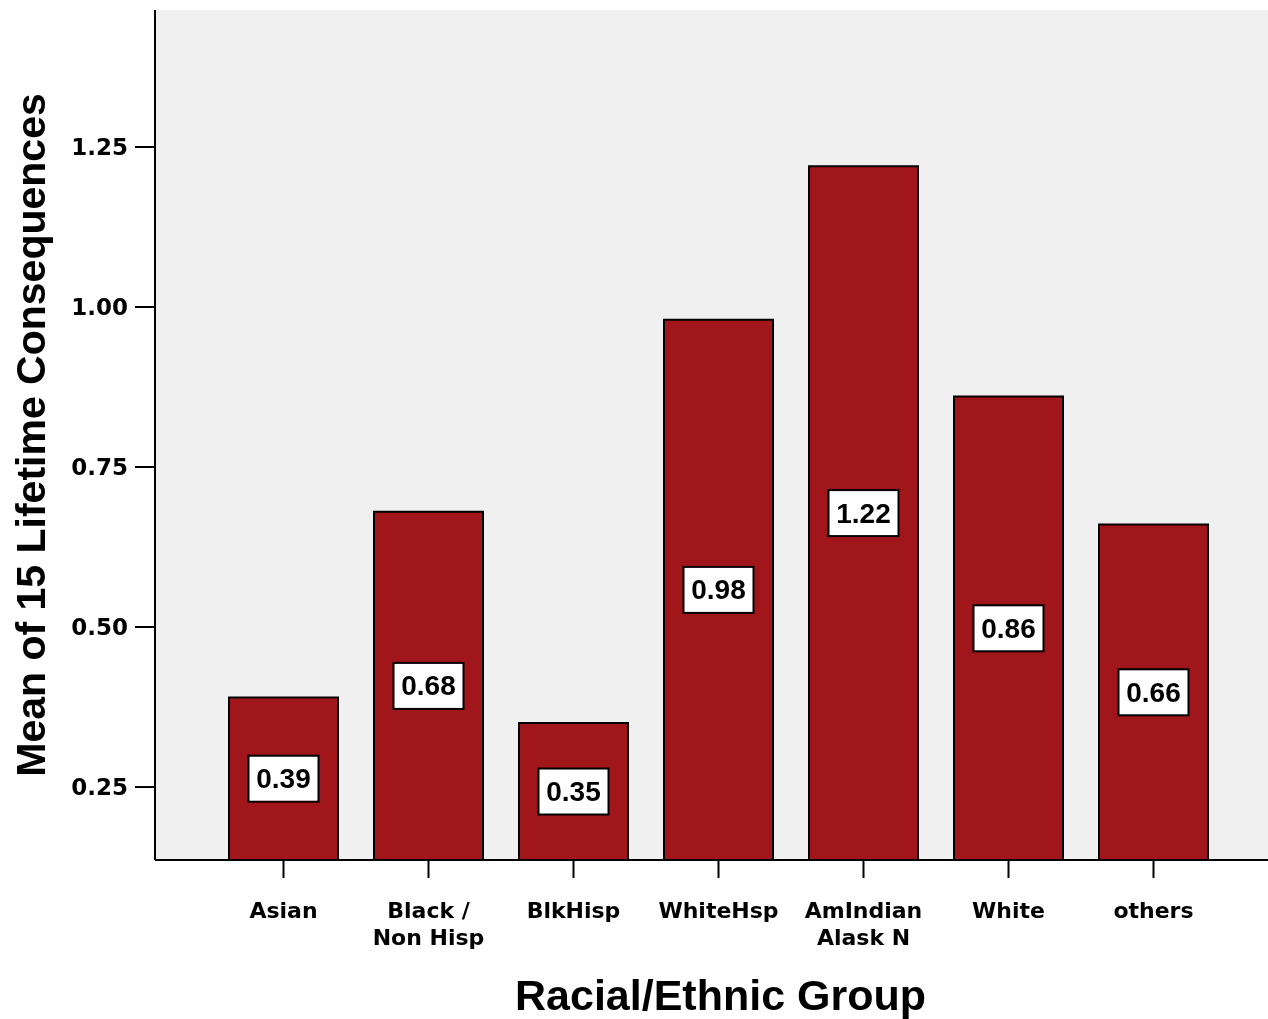 This screenshot has width=1268, height=1019. Describe the element at coordinates (428, 686) in the screenshot. I see `data-label: 0.68` at that location.